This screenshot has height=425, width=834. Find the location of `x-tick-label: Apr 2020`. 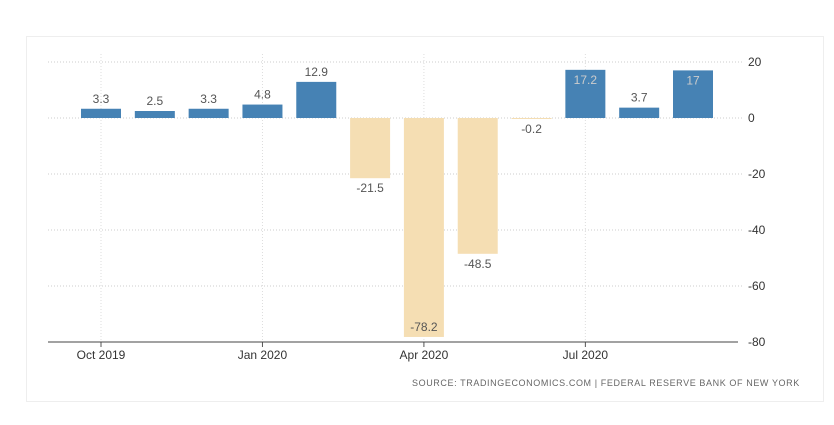

x-tick-label: Apr 2020 is located at coordinates (424, 355).